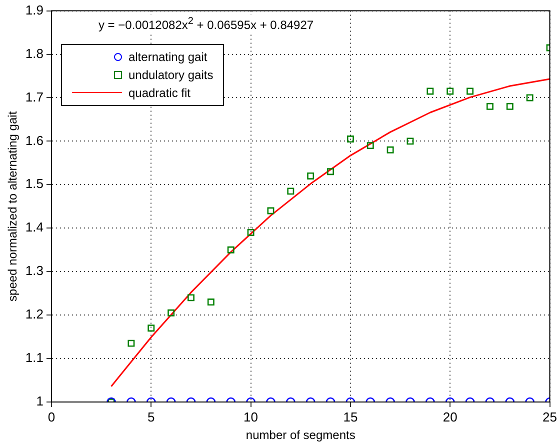 The width and height of the screenshot is (560, 445). What do you see at coordinates (34, 358) in the screenshot?
I see `y-tick-label: 1.1` at bounding box center [34, 358].